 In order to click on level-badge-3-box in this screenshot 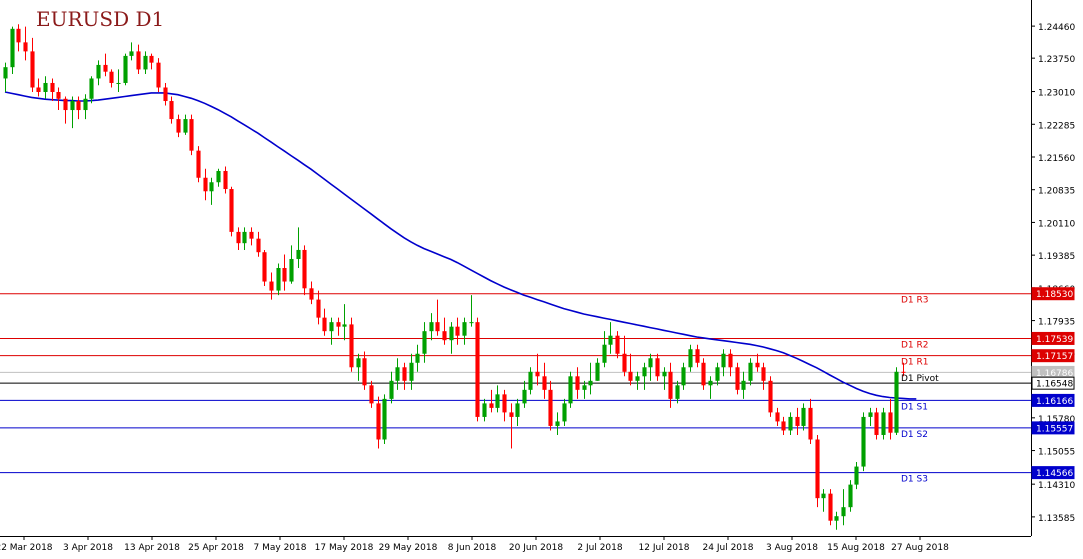, I will do `click(1053, 383)`.